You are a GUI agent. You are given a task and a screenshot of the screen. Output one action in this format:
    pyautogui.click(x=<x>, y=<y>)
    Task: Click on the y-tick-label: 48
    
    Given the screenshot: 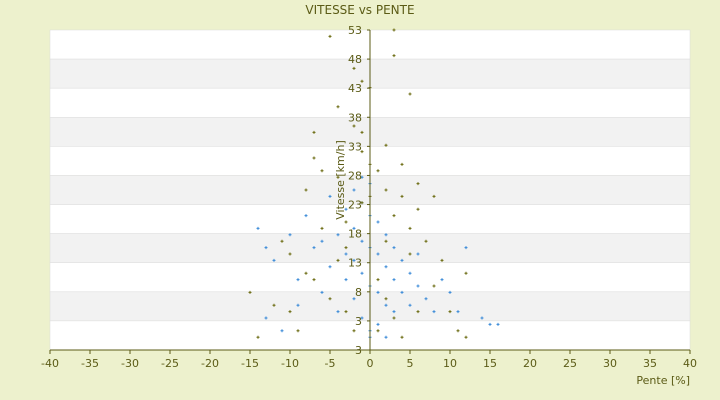 What is the action you would take?
    pyautogui.click(x=355, y=59)
    